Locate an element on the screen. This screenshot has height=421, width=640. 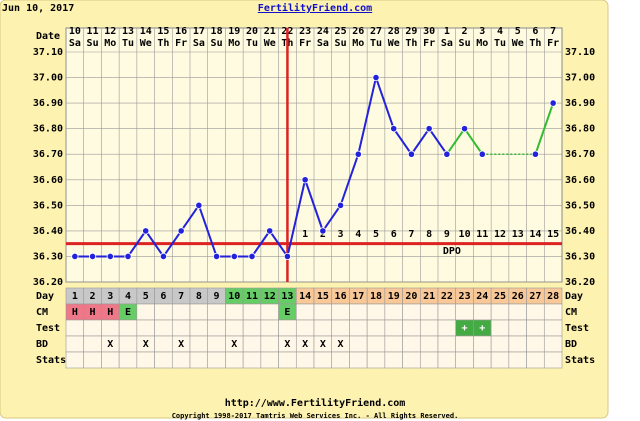
cell-text: 14 is located at coordinates (305, 296).